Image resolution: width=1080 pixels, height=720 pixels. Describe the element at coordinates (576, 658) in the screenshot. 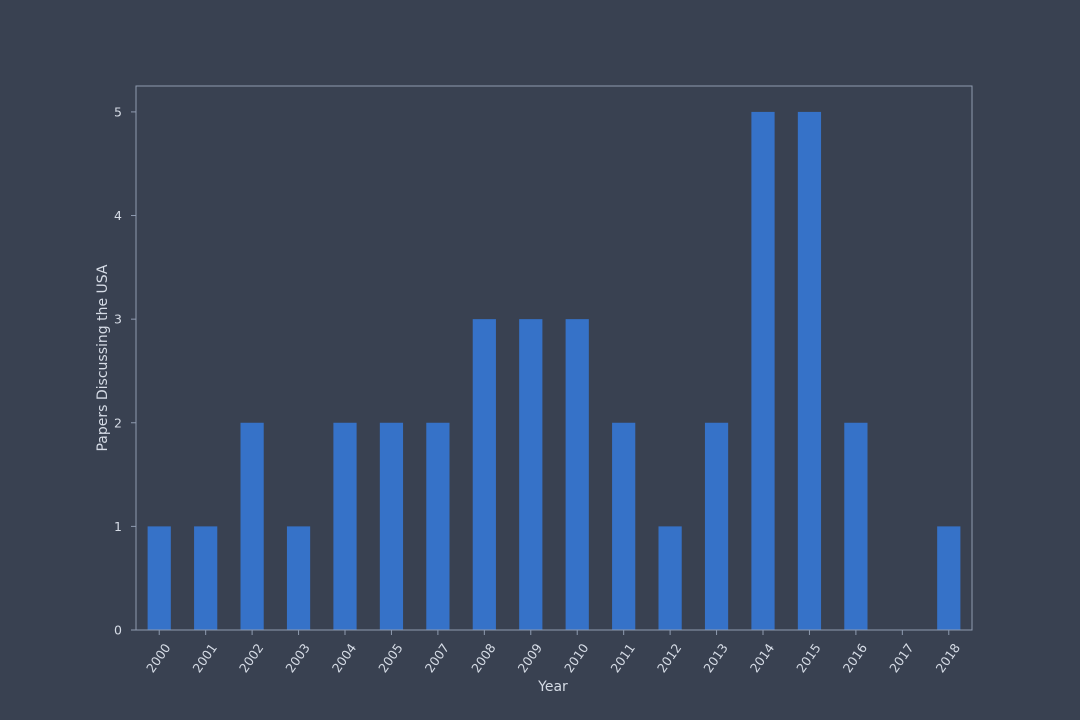

I see `x-tick-label: 2010` at that location.